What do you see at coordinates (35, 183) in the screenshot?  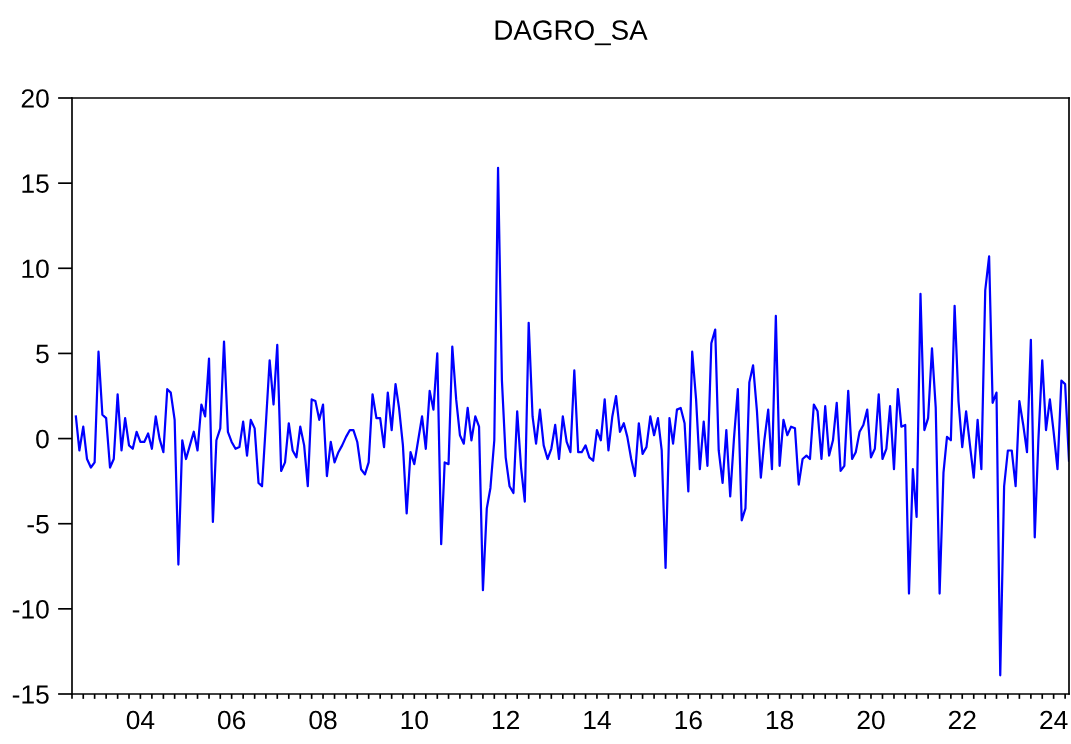 I see `y-tick-label: 15` at bounding box center [35, 183].